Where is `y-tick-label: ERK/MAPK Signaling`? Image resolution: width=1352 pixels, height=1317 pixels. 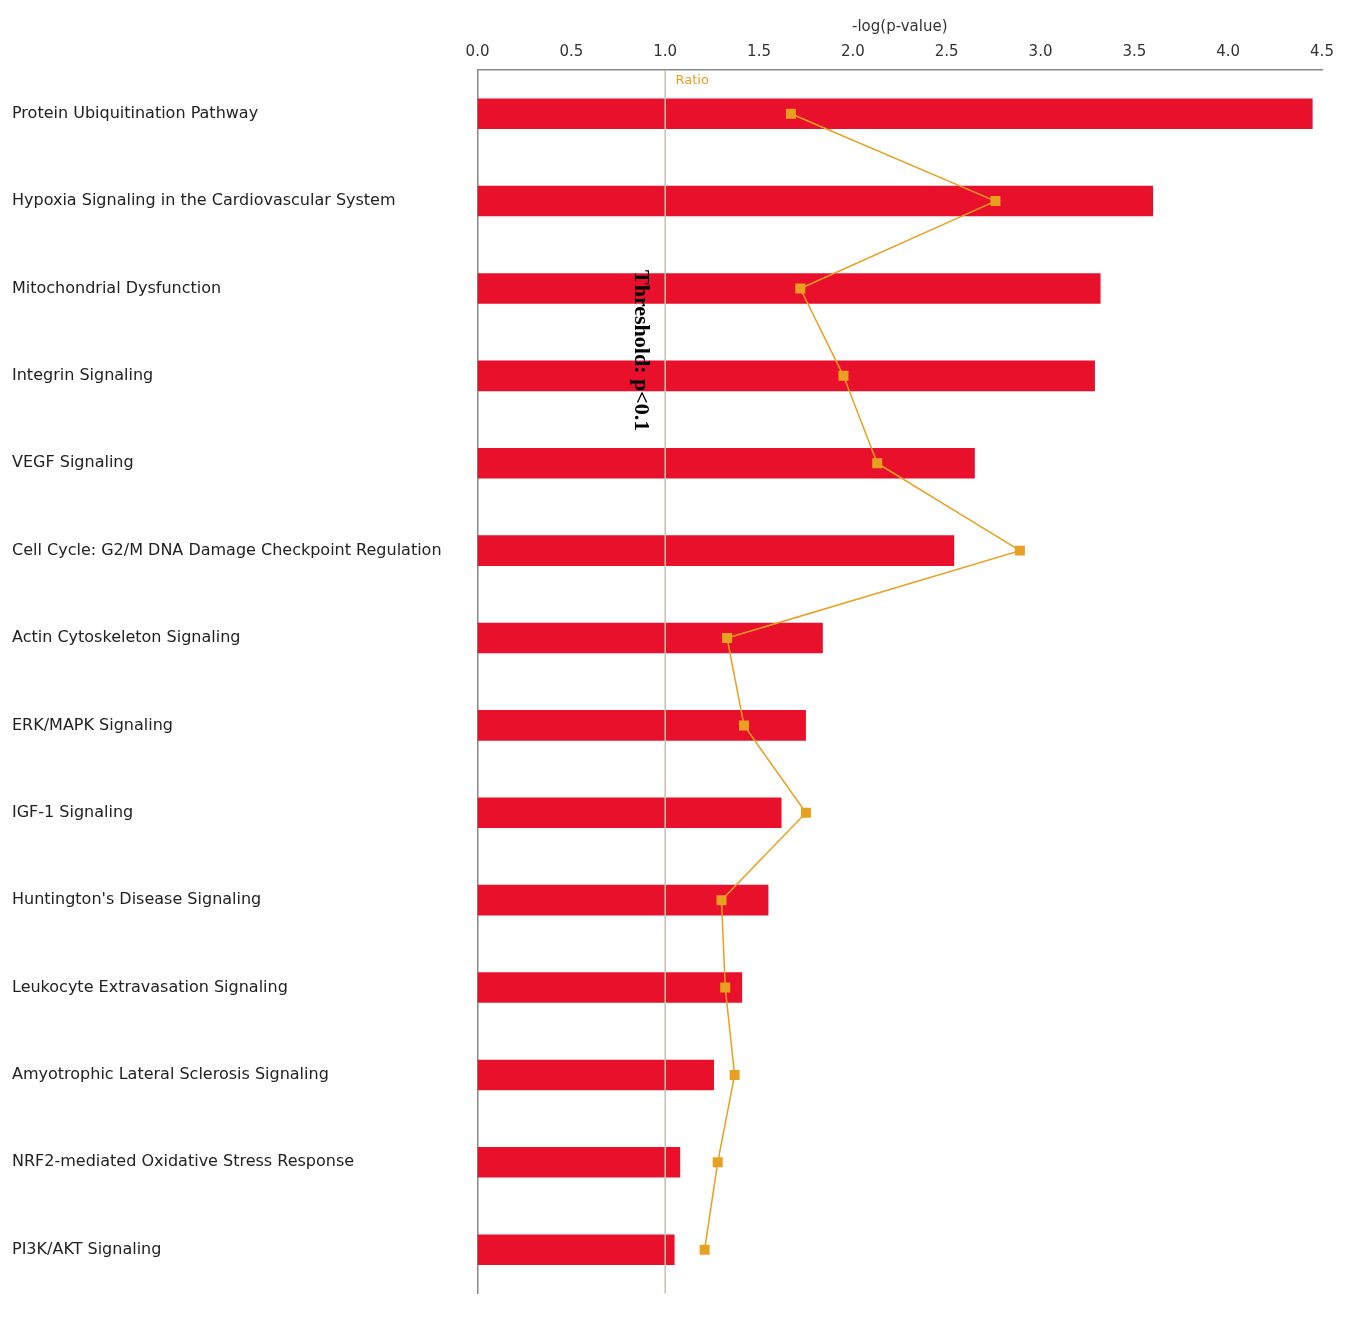
y-tick-label: ERK/MAPK Signaling is located at coordinates (92, 724).